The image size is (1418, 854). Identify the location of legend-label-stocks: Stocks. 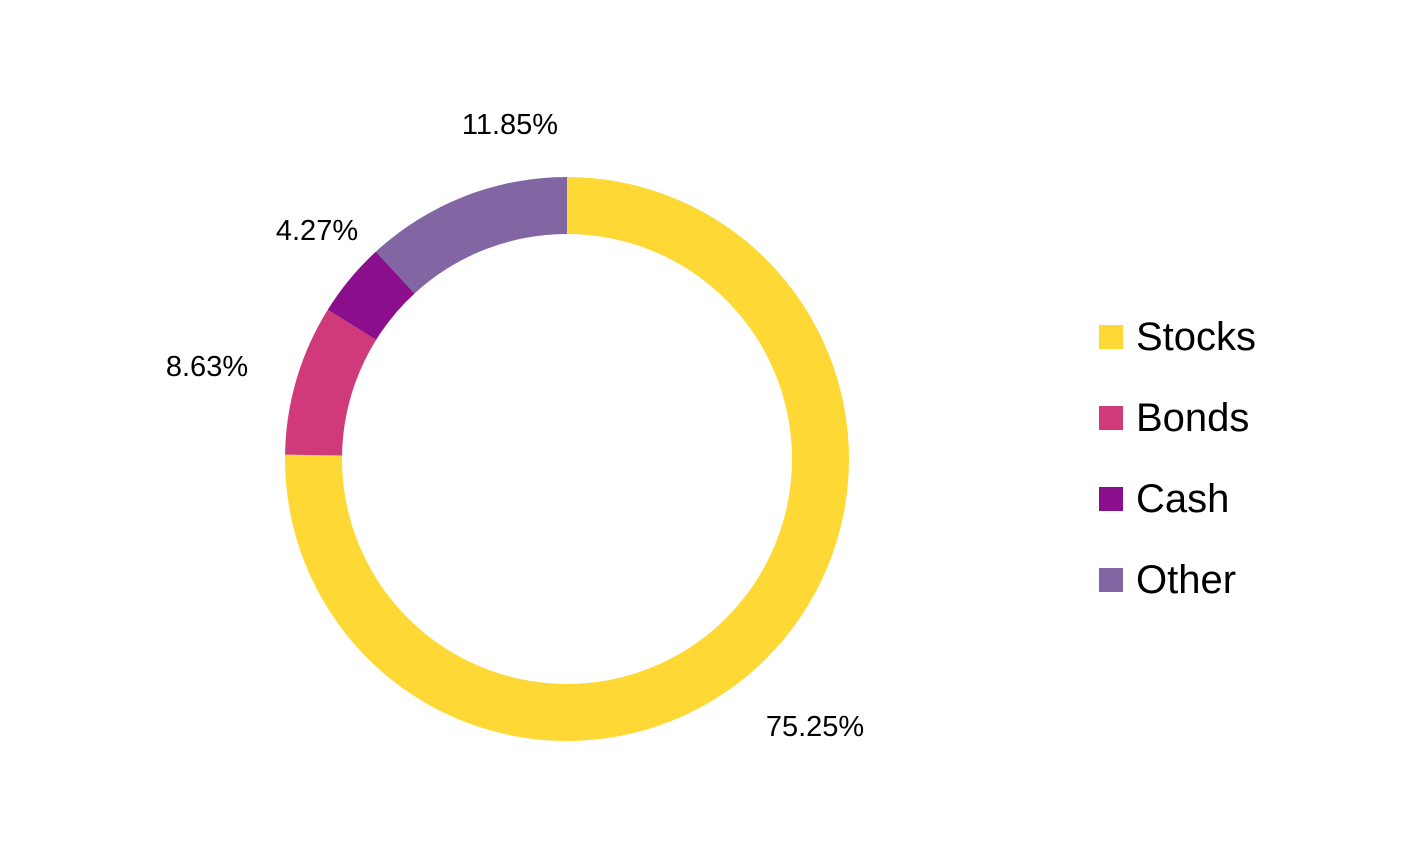
(1196, 337).